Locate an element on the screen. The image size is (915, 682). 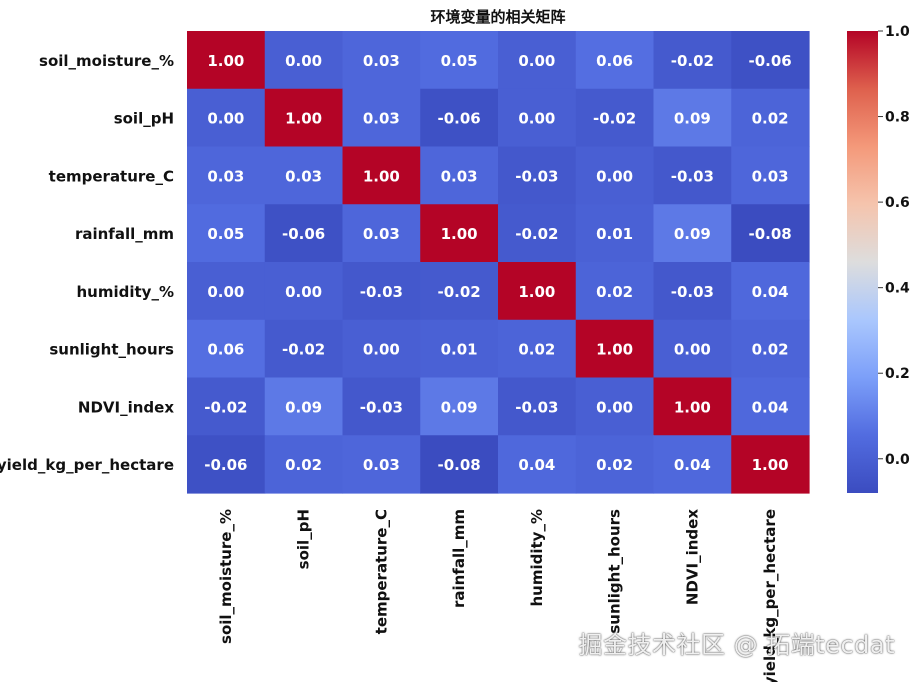
cell-value-3-3: 1.00 is located at coordinates (459, 234).